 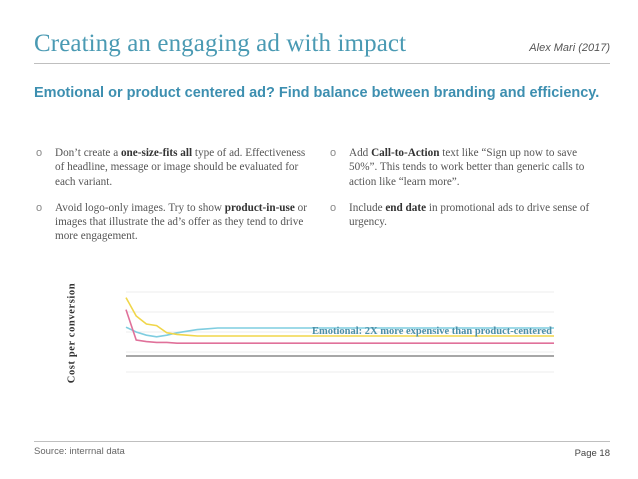 I want to click on header-divider, so click(x=322, y=63).